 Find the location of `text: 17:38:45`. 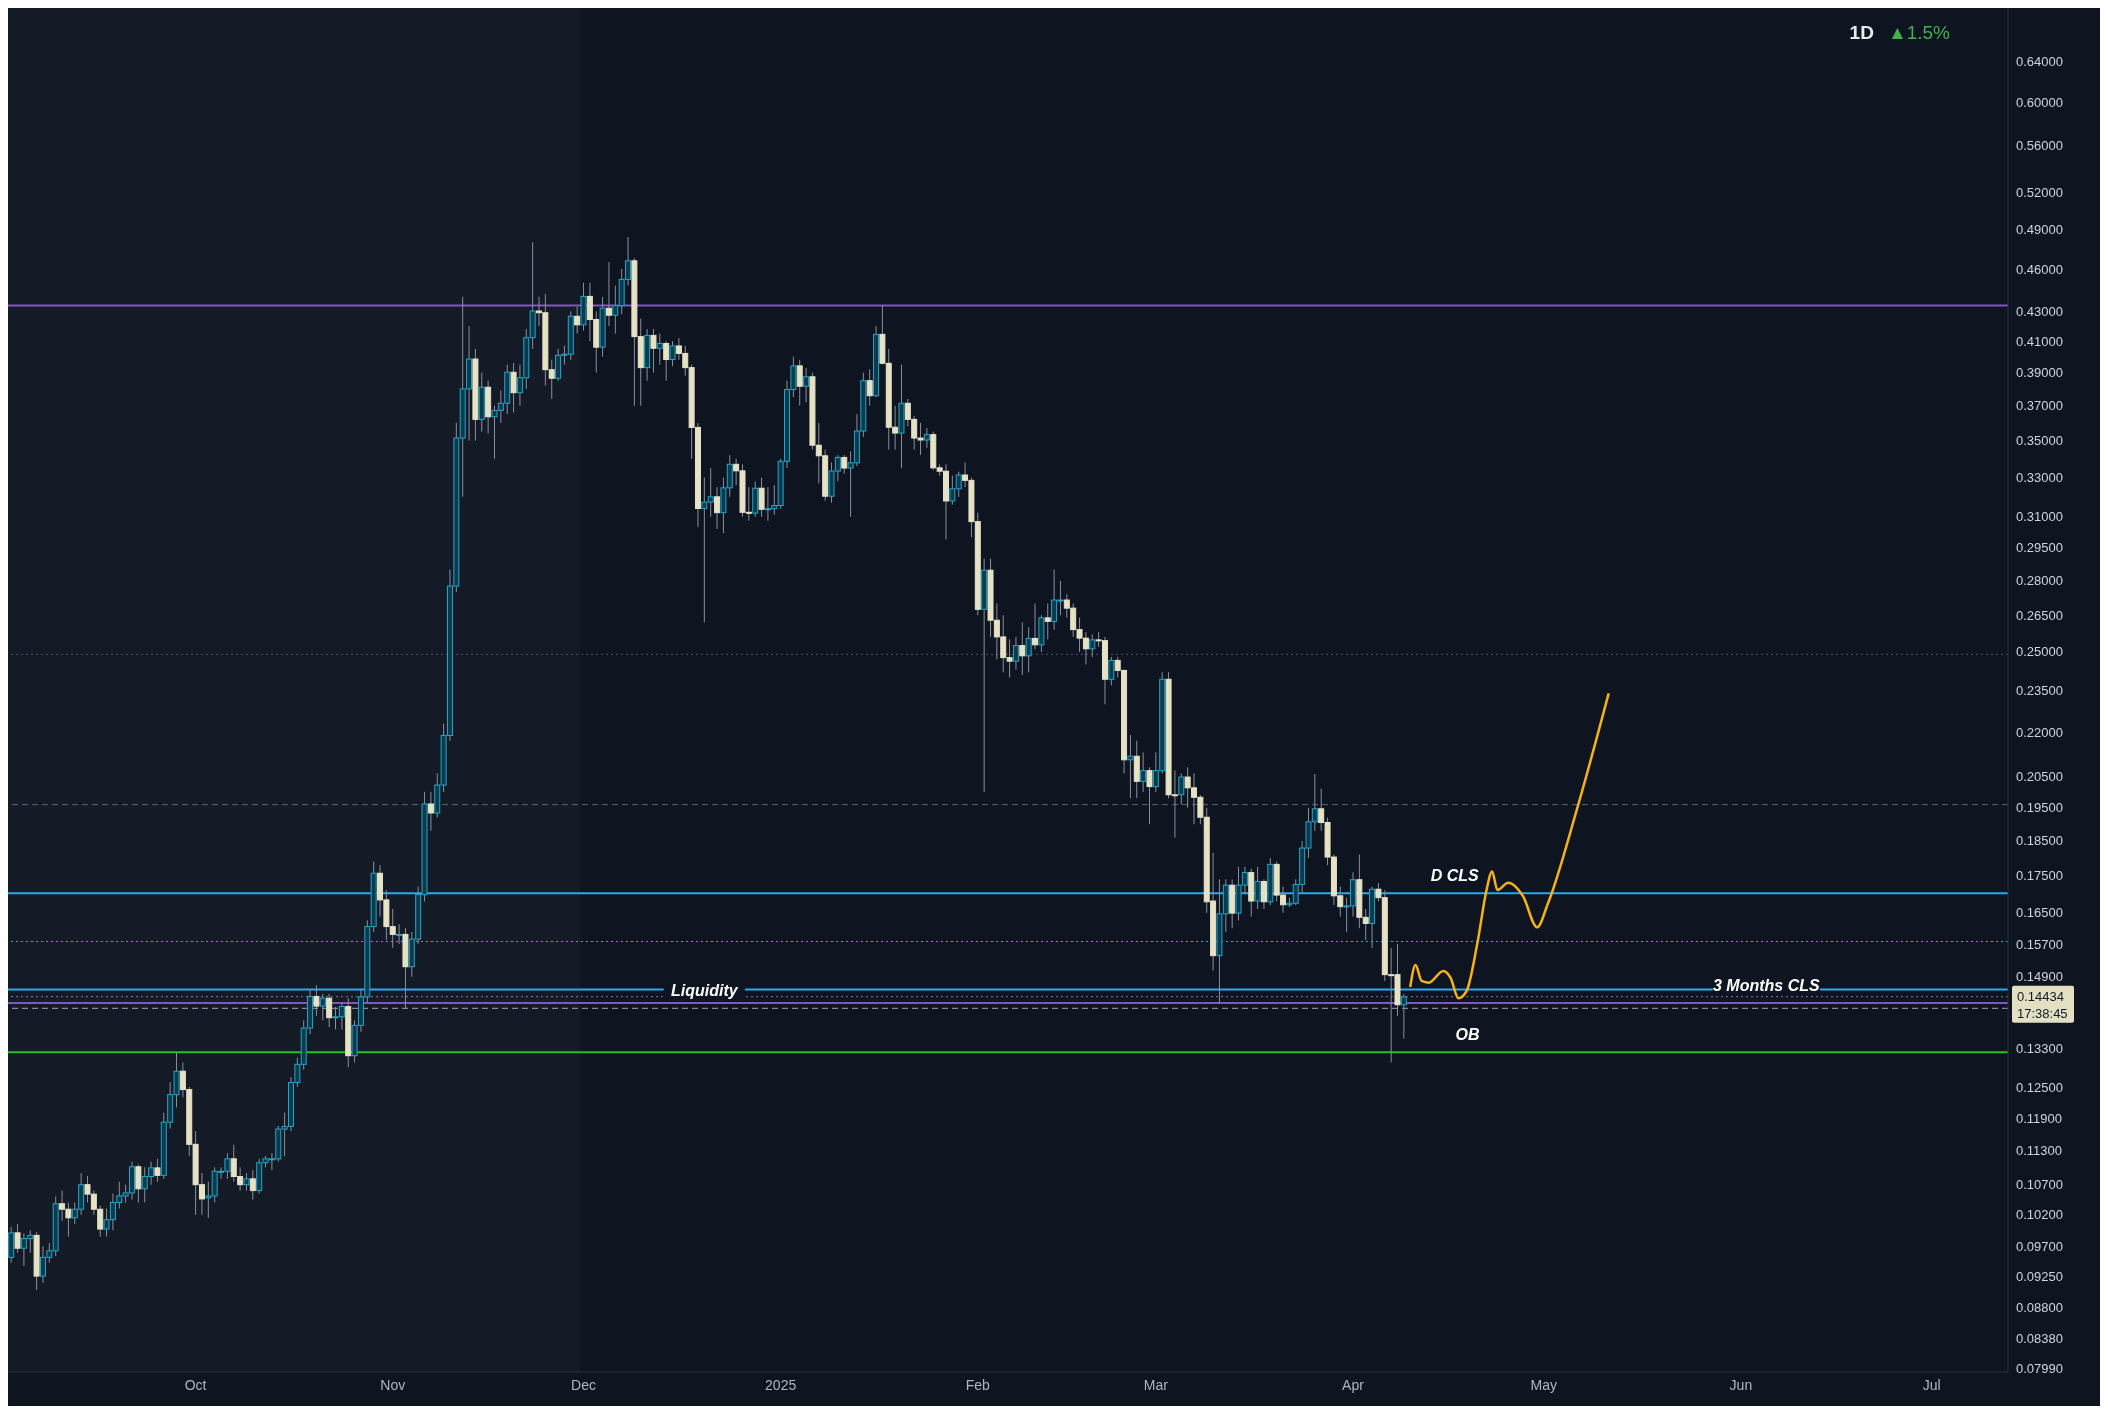

text: 17:38:45 is located at coordinates (2042, 1013).